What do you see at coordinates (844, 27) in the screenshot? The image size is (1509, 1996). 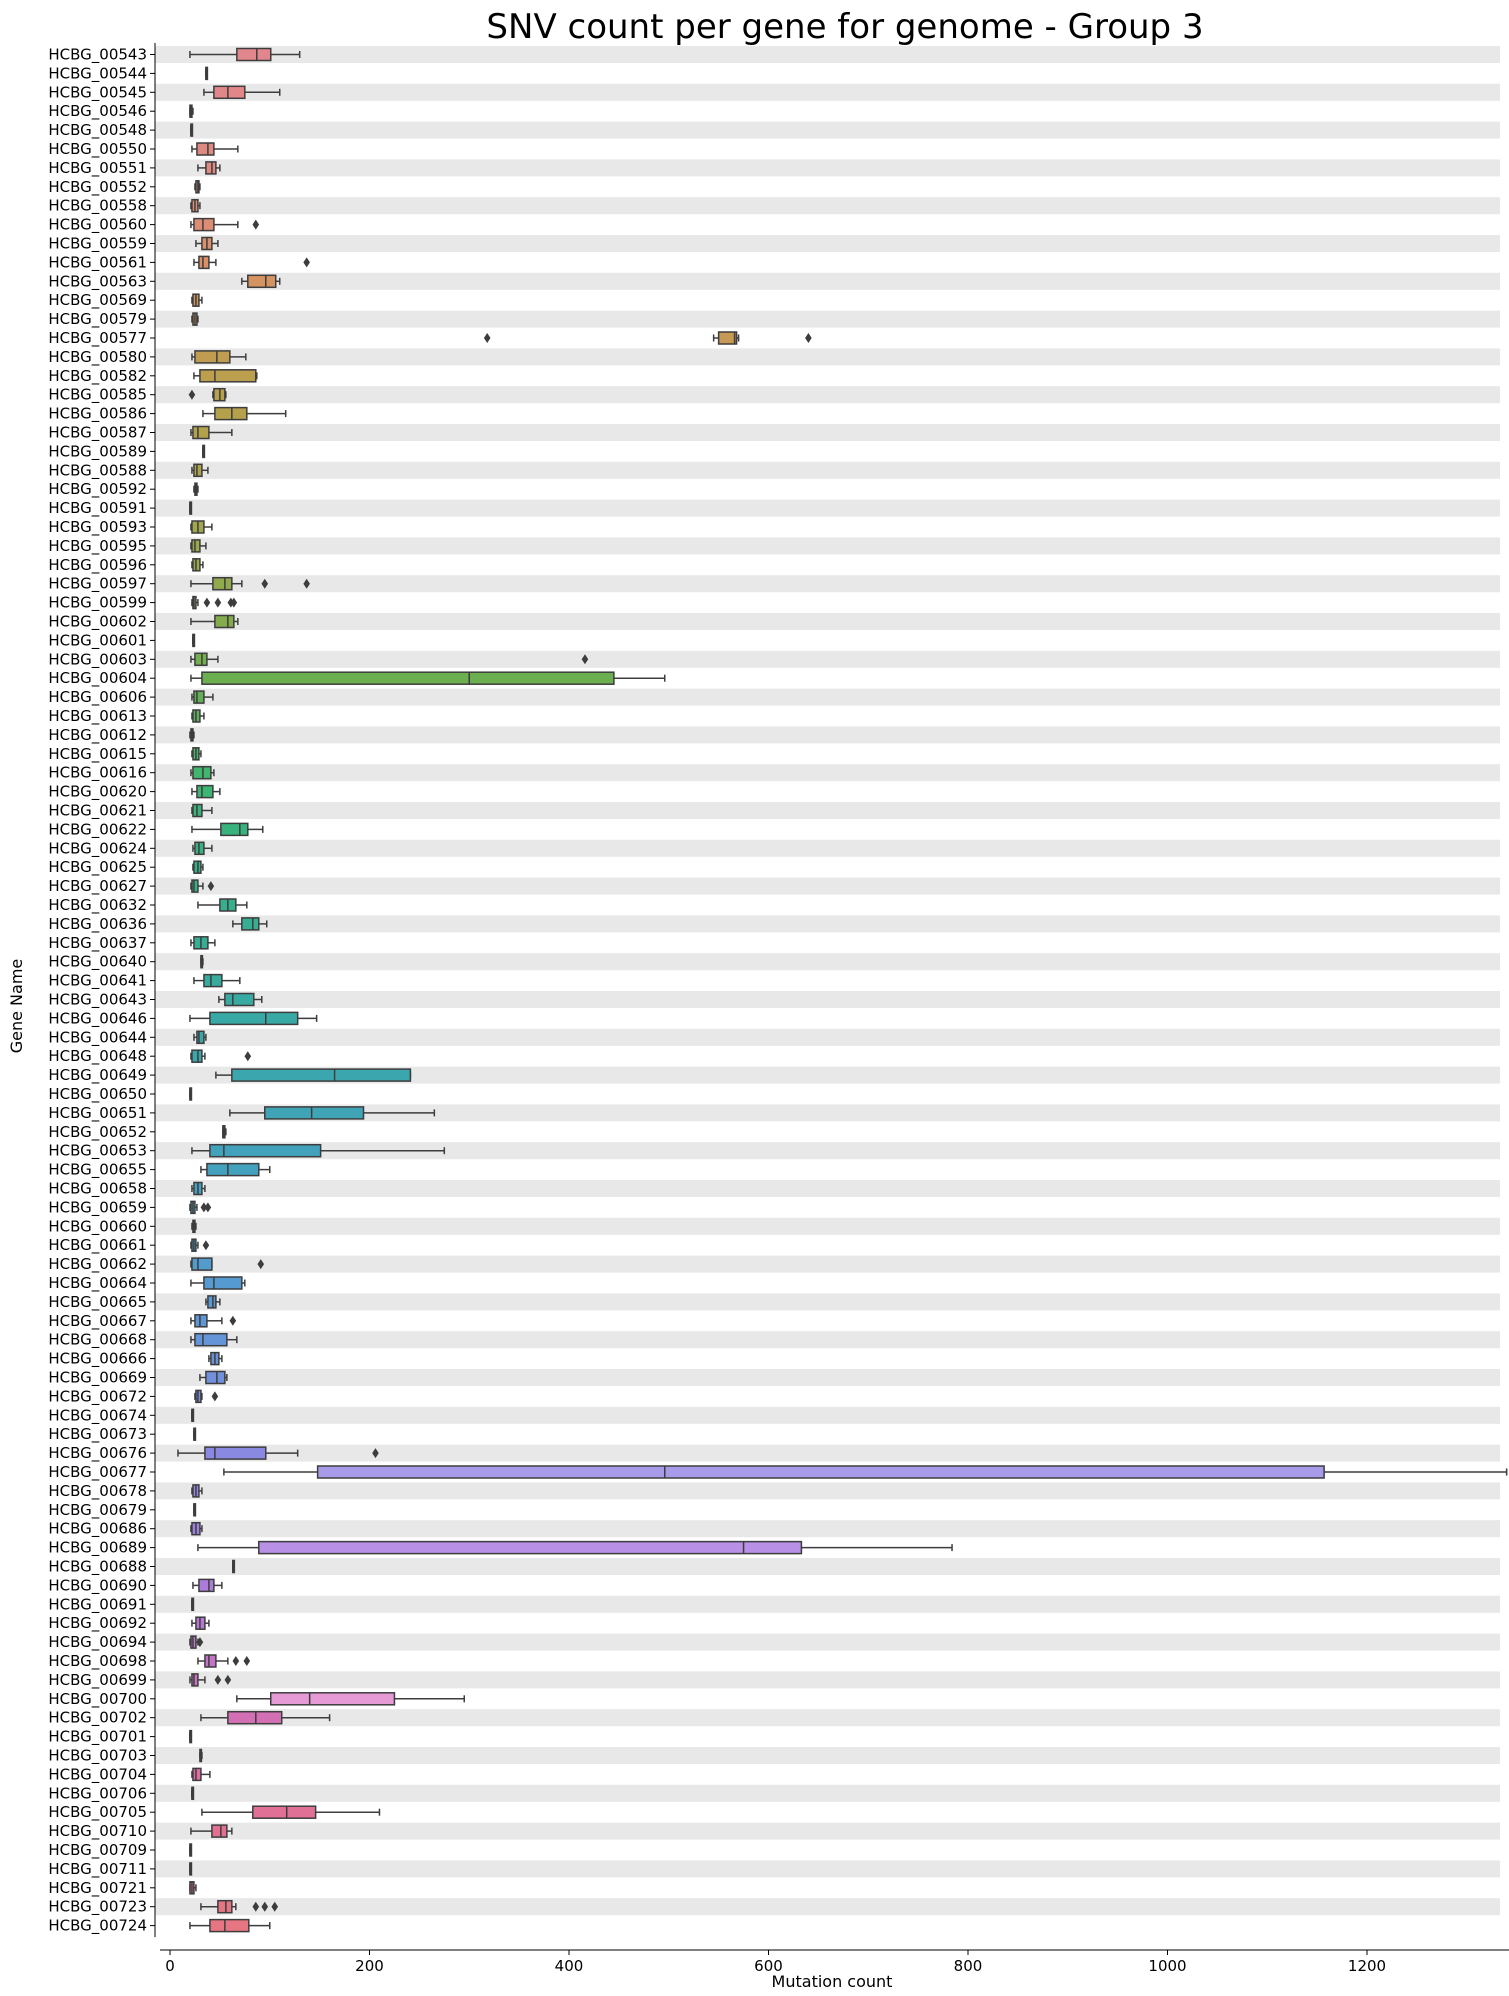 I see `chart-title: SNV count per gene for genome - Group 3` at bounding box center [844, 27].